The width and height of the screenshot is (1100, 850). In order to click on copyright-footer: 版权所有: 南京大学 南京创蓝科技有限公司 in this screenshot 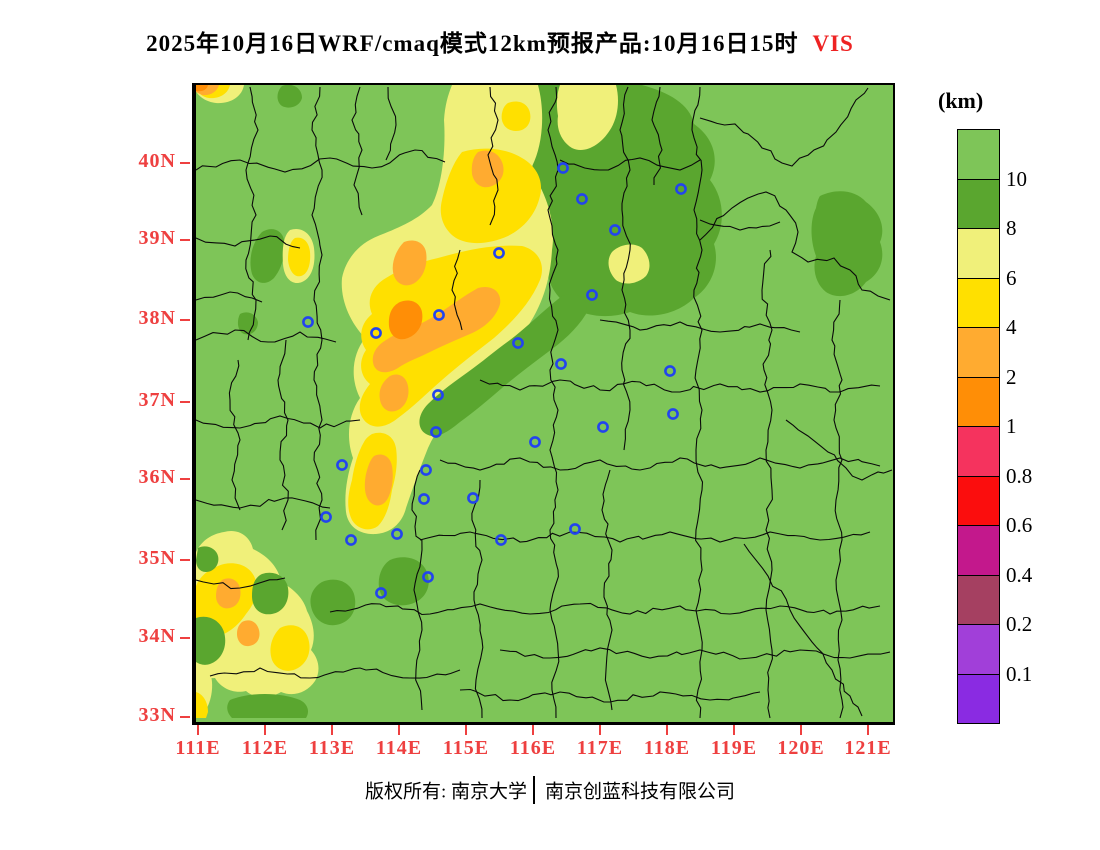, I will do `click(550, 790)`.